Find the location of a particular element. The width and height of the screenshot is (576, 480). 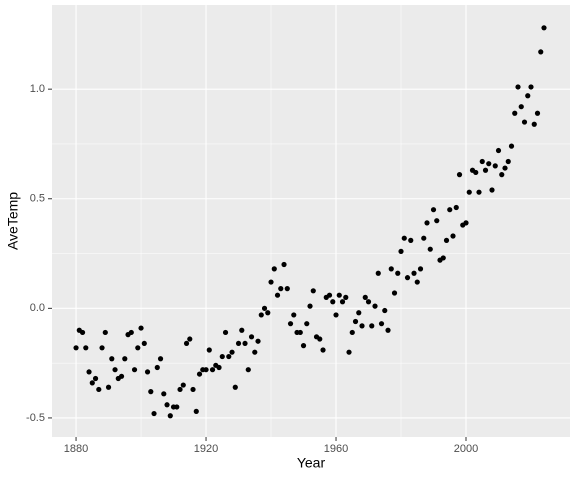

y-tick-label: 1.0 is located at coordinates (37, 89).